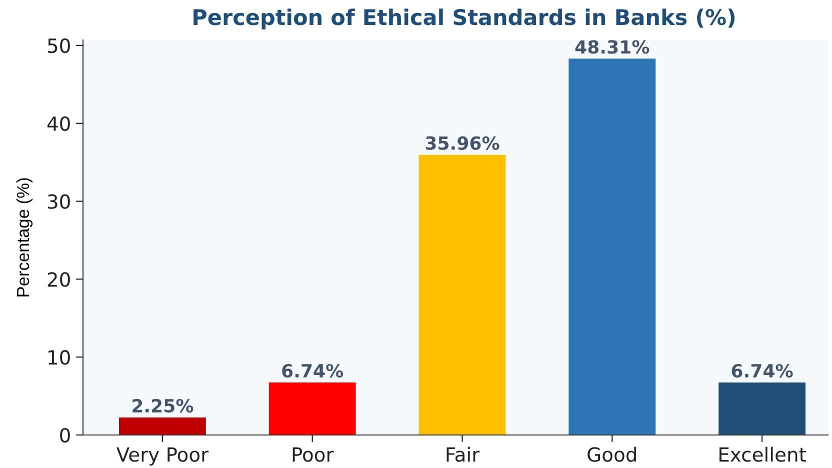 Image resolution: width=832 pixels, height=468 pixels. I want to click on x-tick-label: Fair, so click(463, 454).